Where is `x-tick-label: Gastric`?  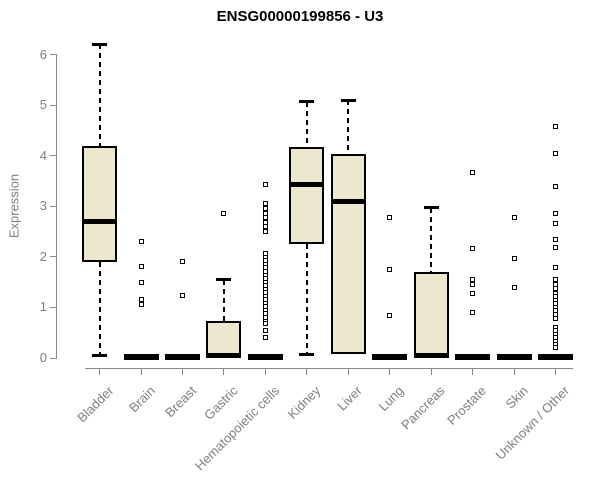 x-tick-label: Gastric is located at coordinates (220, 403).